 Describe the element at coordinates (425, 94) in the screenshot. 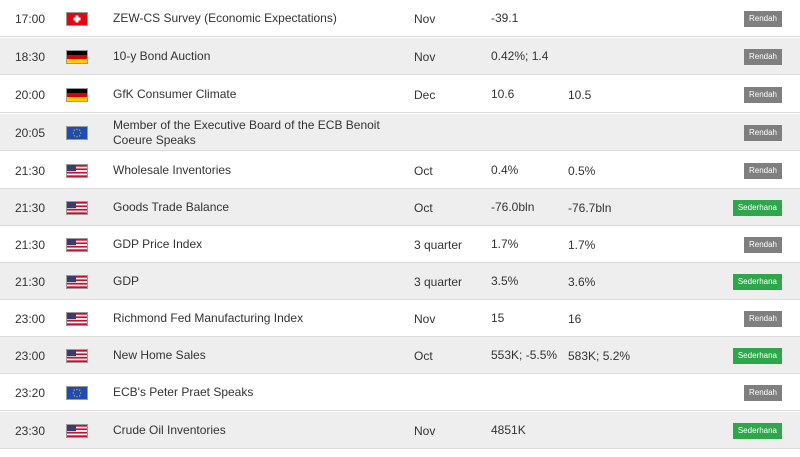

I see `event-period: Dec` at that location.